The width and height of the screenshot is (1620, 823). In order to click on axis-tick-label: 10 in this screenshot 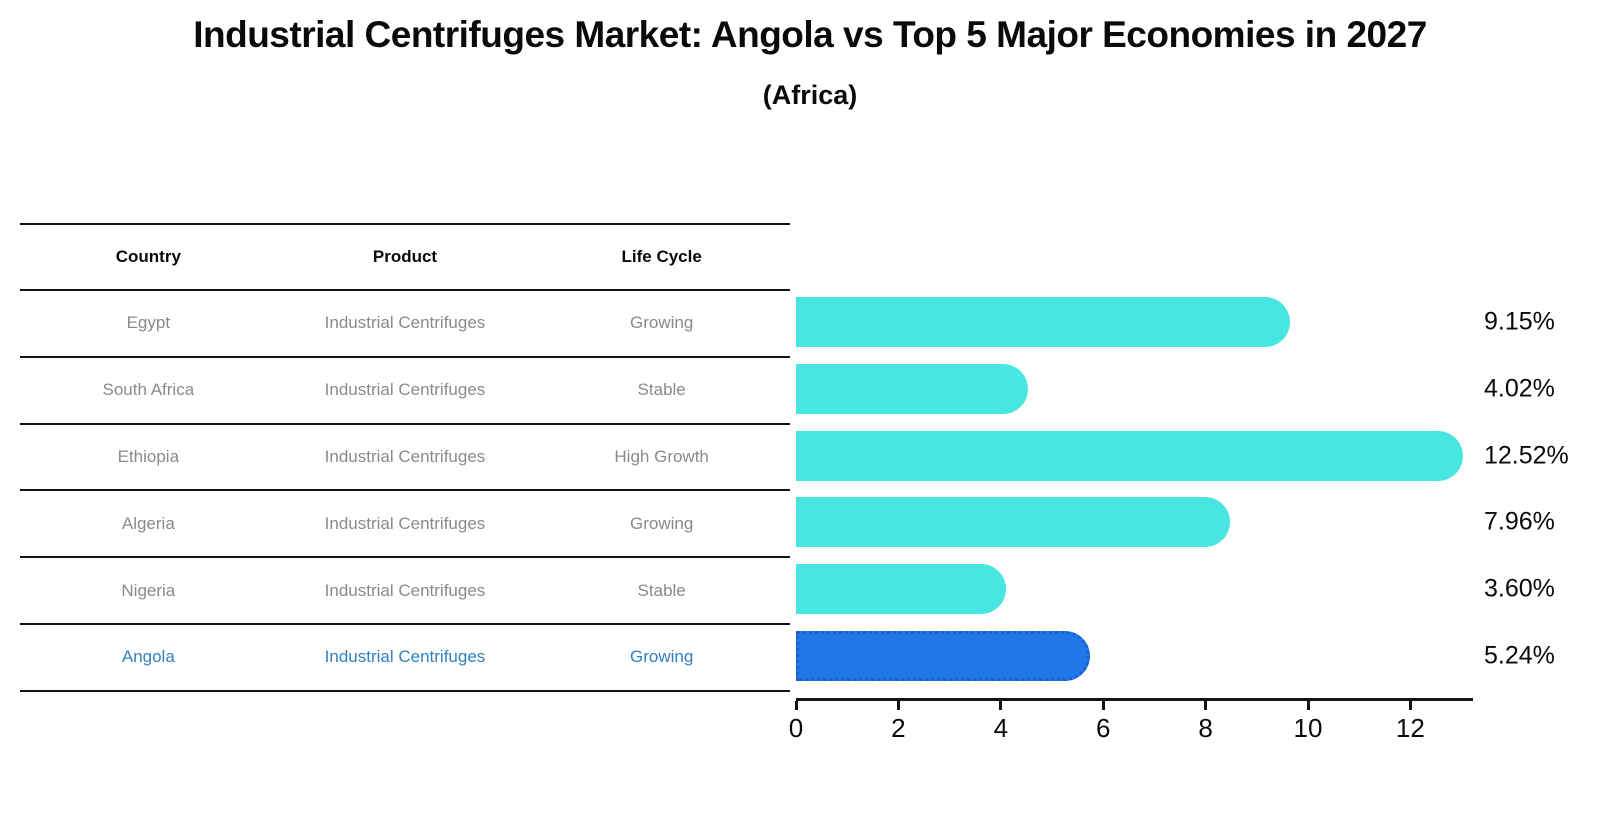, I will do `click(1308, 728)`.